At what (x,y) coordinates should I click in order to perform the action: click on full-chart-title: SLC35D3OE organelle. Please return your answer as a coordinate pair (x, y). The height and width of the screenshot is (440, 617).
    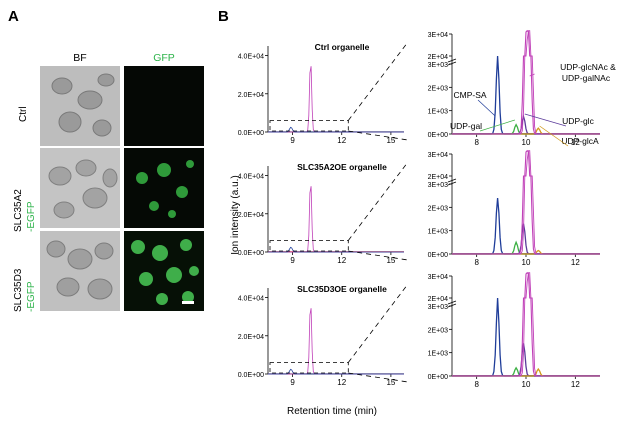
    Looking at the image, I should click on (342, 289).